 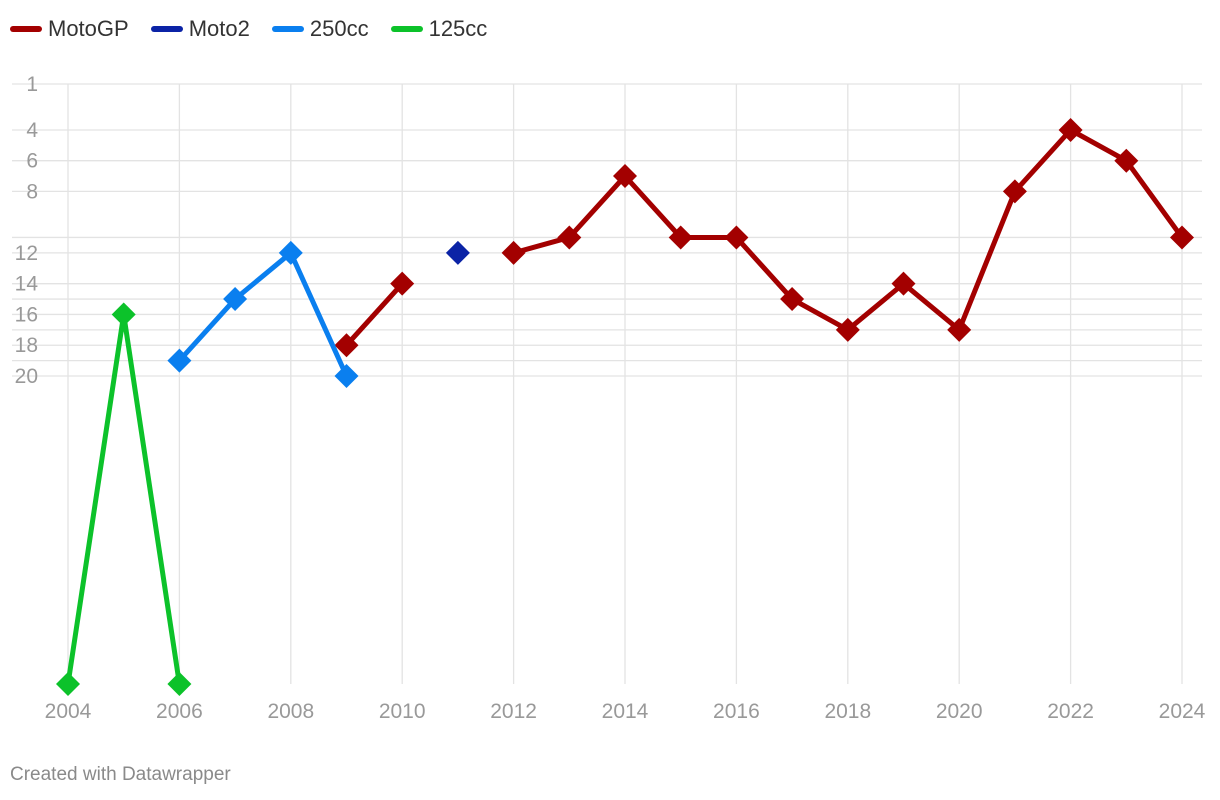 I want to click on legend-item-250cc: 250cc, so click(x=320, y=29).